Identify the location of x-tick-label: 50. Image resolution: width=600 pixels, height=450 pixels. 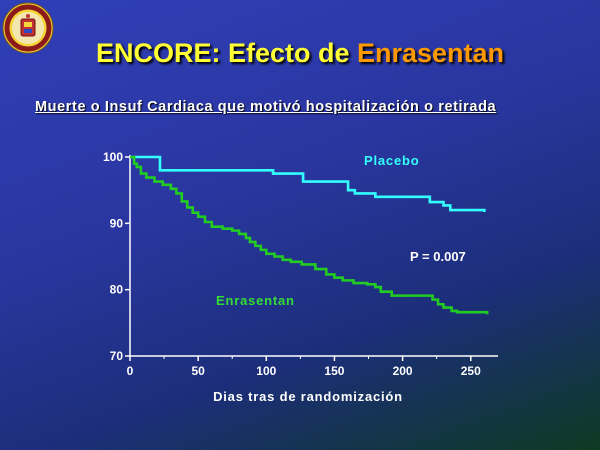
(198, 371).